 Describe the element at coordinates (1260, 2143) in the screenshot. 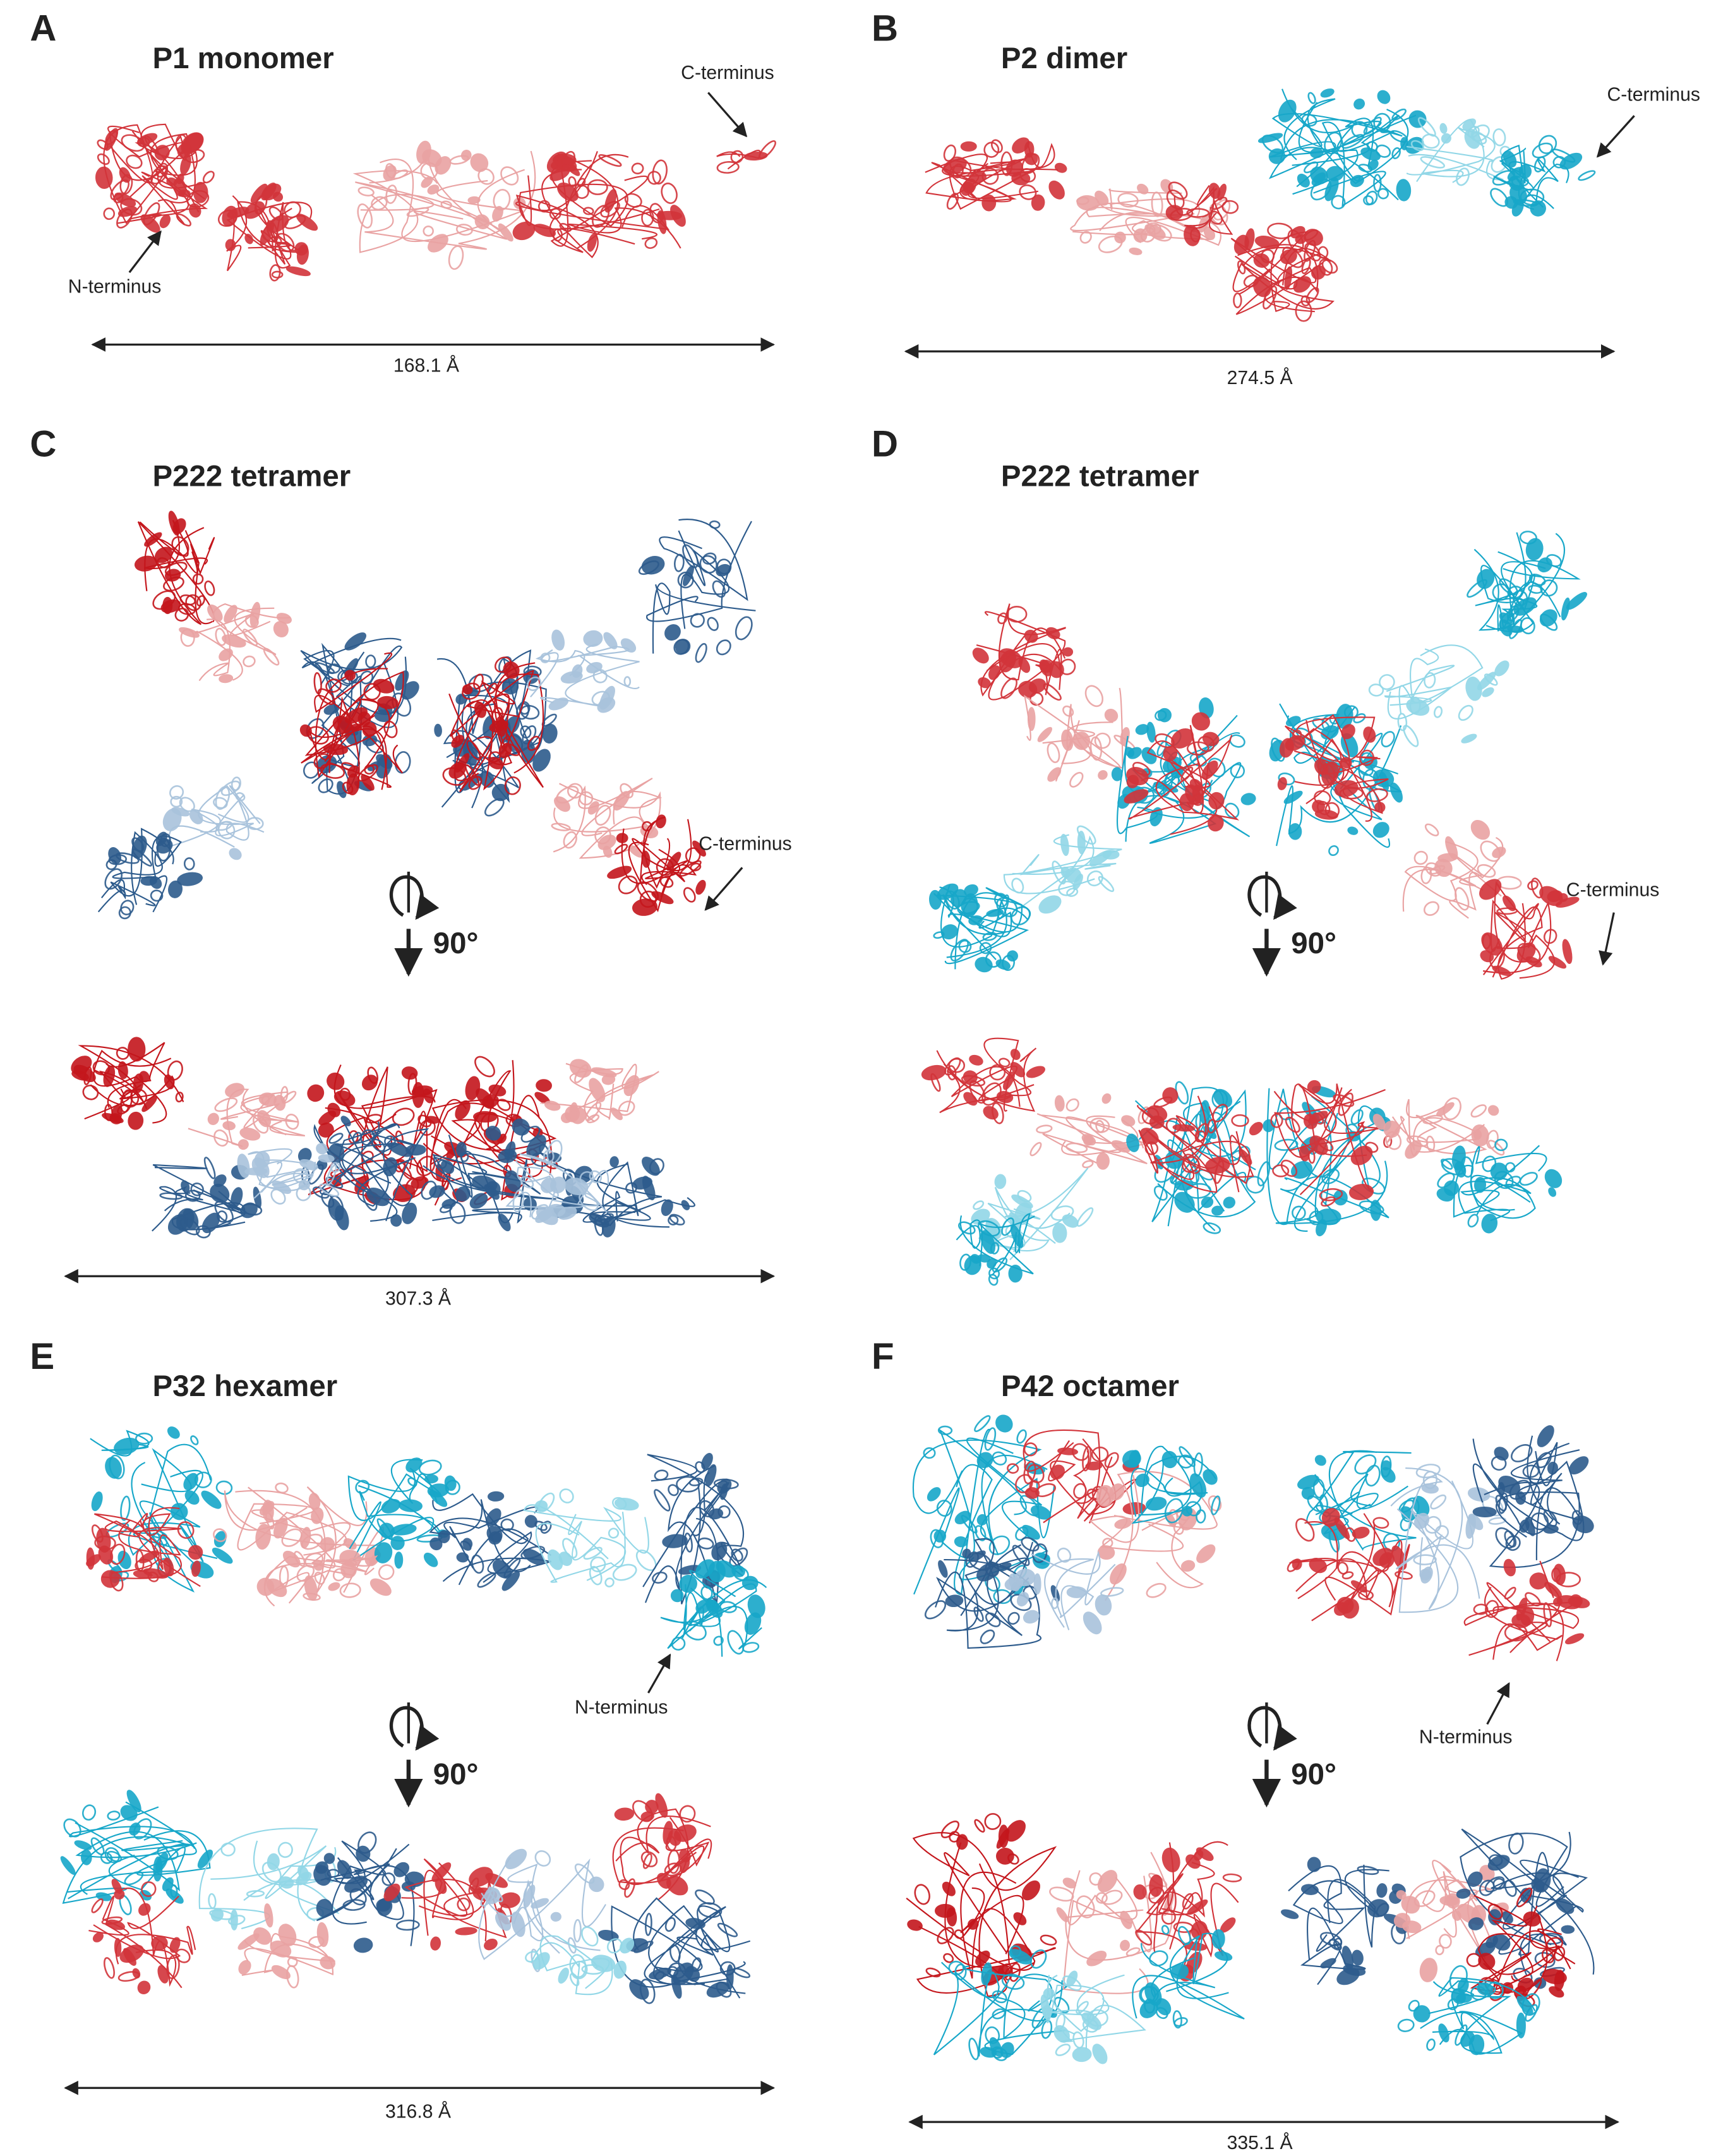

I see `dimension-label: 335.1 Å` at that location.